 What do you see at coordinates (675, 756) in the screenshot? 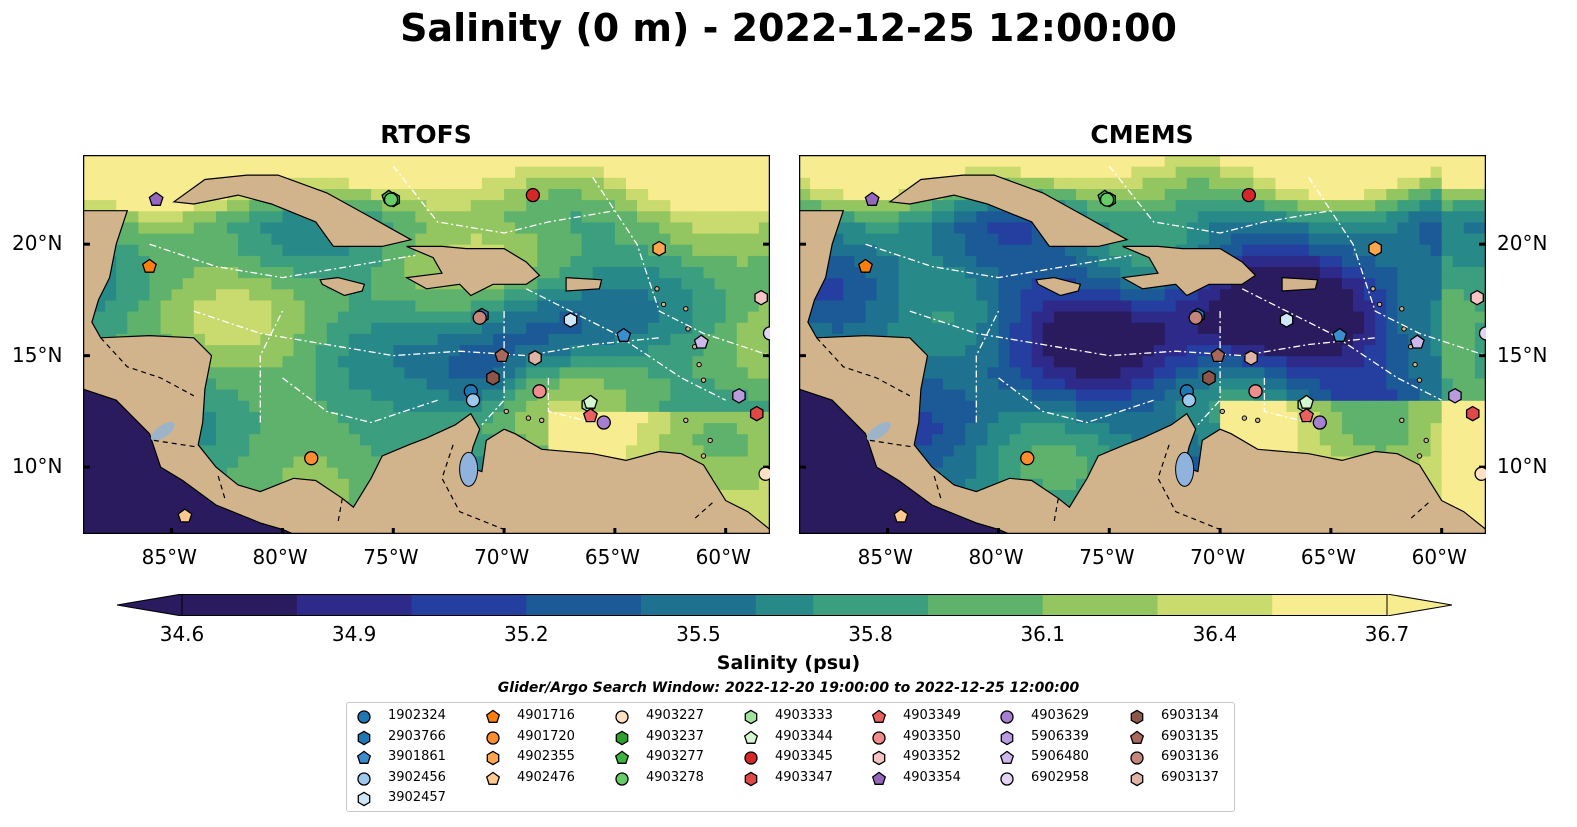
I see `legend-label: 4903277` at bounding box center [675, 756].